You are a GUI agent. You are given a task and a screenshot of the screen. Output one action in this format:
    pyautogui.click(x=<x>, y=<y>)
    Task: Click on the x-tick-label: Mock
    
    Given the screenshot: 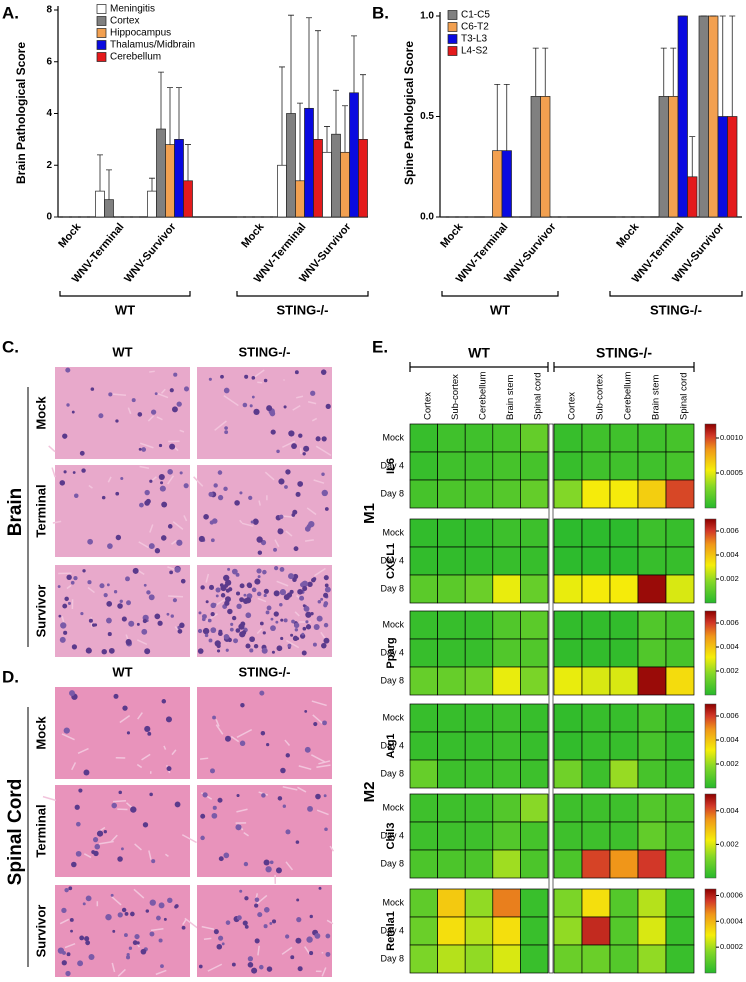 What is the action you would take?
    pyautogui.click(x=628, y=235)
    